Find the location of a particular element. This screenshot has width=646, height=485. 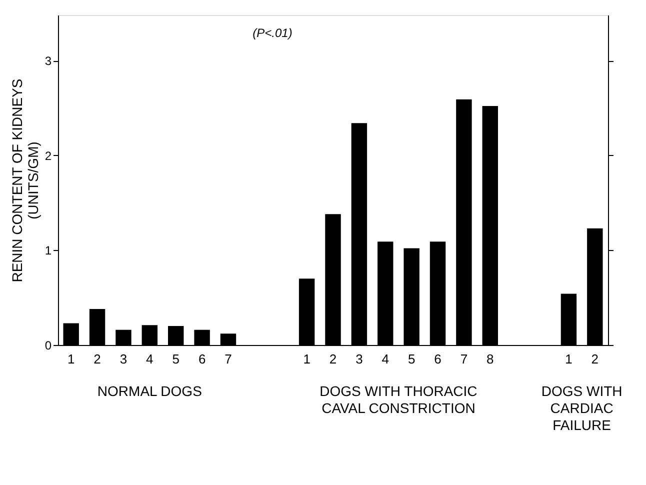

text: DOGS WITH CARDIAC FAILURE is located at coordinates (581, 408).